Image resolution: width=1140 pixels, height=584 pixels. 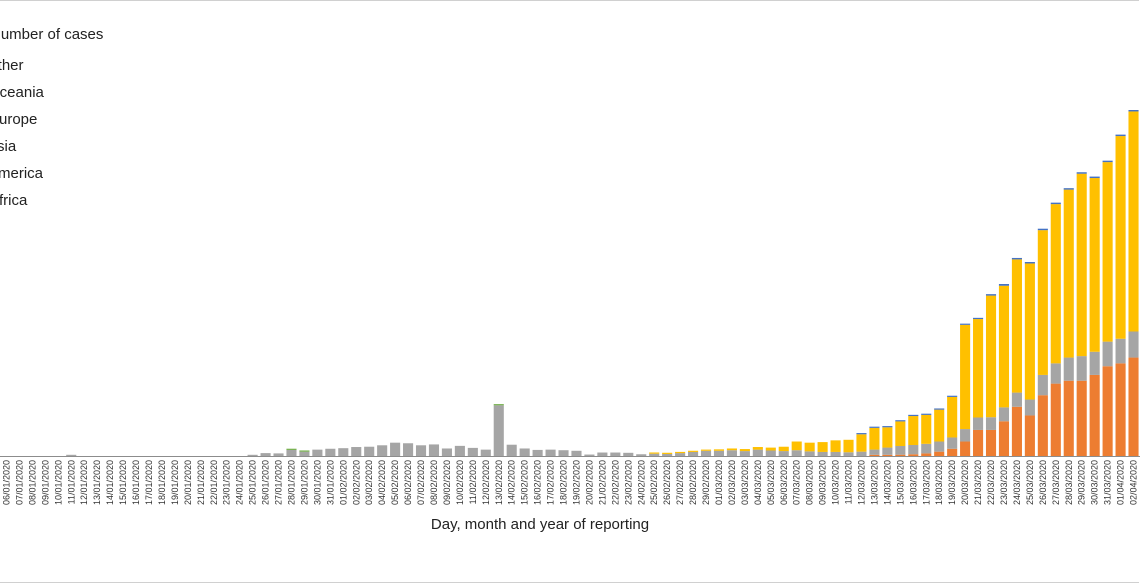 What do you see at coordinates (52, 34) in the screenshot?
I see `y-axis-title-text: Number of cases` at bounding box center [52, 34].